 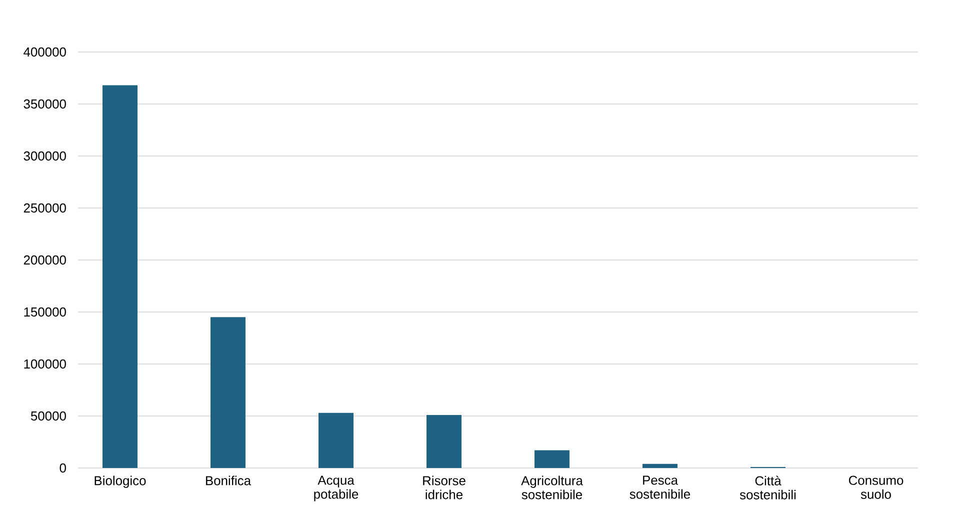 What do you see at coordinates (229, 481) in the screenshot?
I see `x-tick-label: Bonifica` at bounding box center [229, 481].